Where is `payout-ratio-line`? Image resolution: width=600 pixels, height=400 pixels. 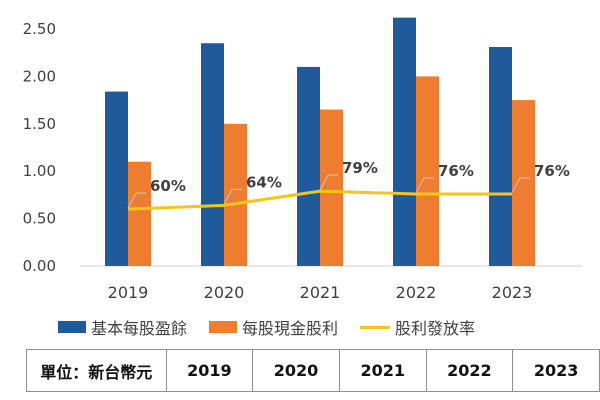 payout-ratio-line is located at coordinates (319, 200).